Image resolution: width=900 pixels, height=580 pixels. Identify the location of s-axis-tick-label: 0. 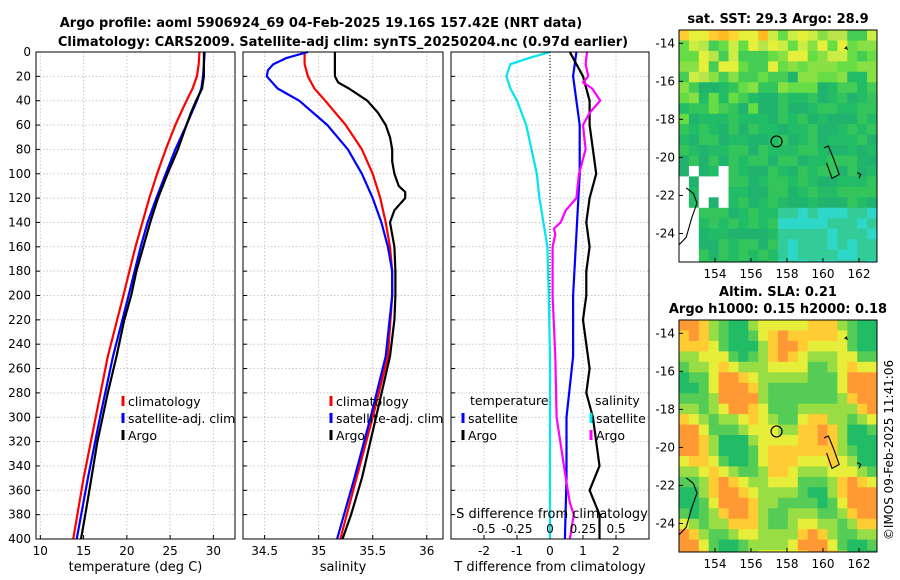
(550, 529).